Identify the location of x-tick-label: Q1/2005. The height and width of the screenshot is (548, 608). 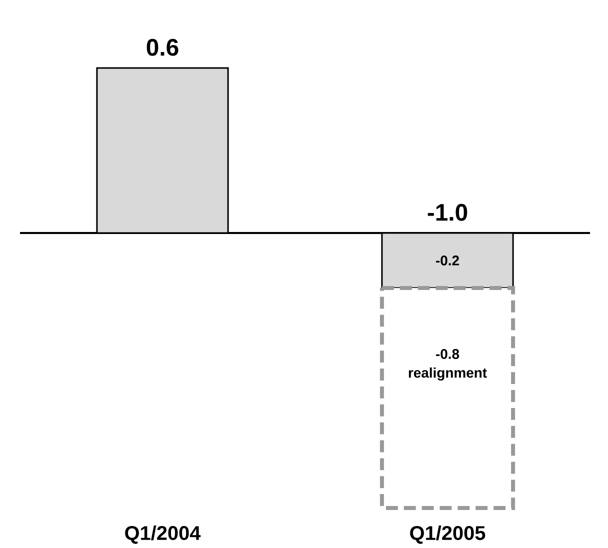
(448, 534).